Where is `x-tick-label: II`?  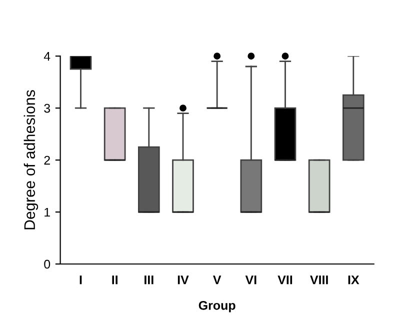 x-tick-label: II is located at coordinates (115, 280).